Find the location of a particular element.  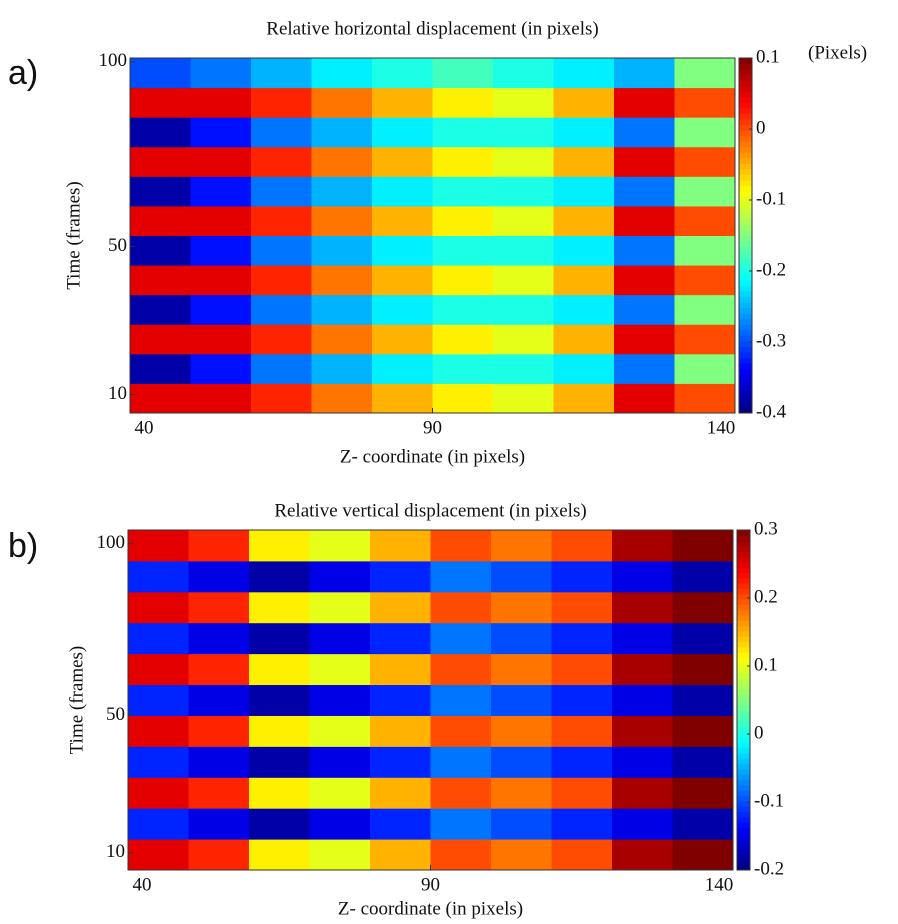

colorbar-frame is located at coordinates (745, 235).